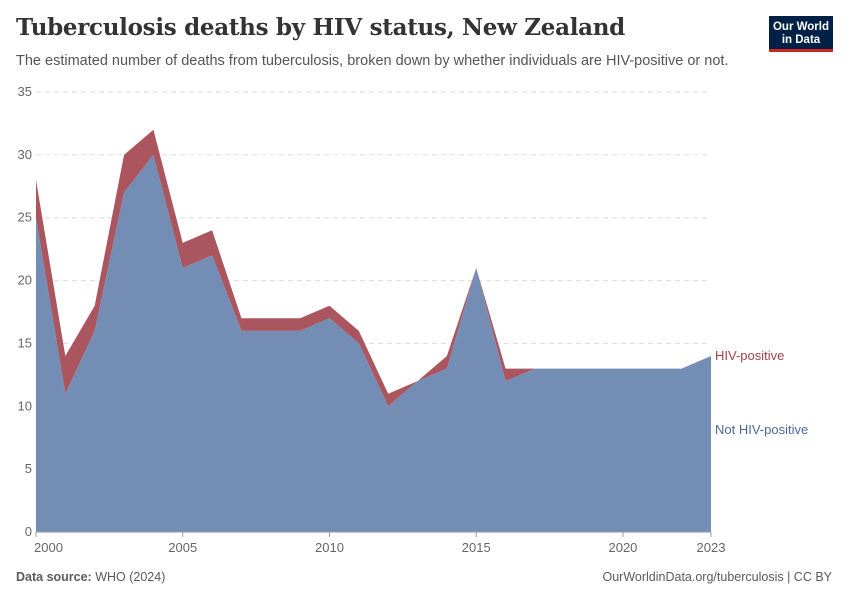 This screenshot has width=850, height=600. What do you see at coordinates (25, 311) in the screenshot?
I see `y-axis: 0 5 10 15 20 25 30 35` at bounding box center [25, 311].